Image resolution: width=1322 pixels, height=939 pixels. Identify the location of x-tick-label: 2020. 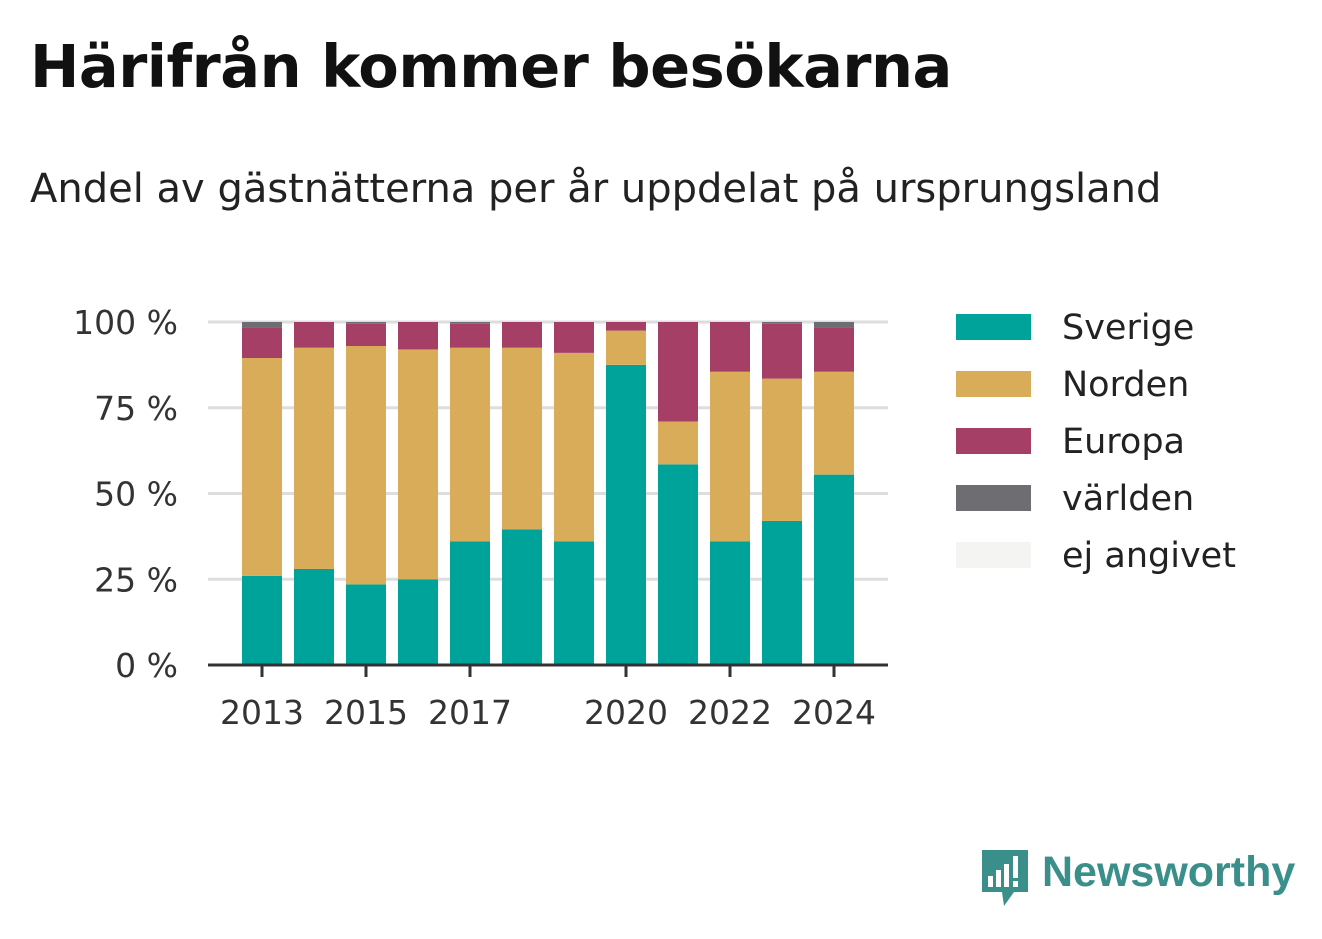
(626, 712).